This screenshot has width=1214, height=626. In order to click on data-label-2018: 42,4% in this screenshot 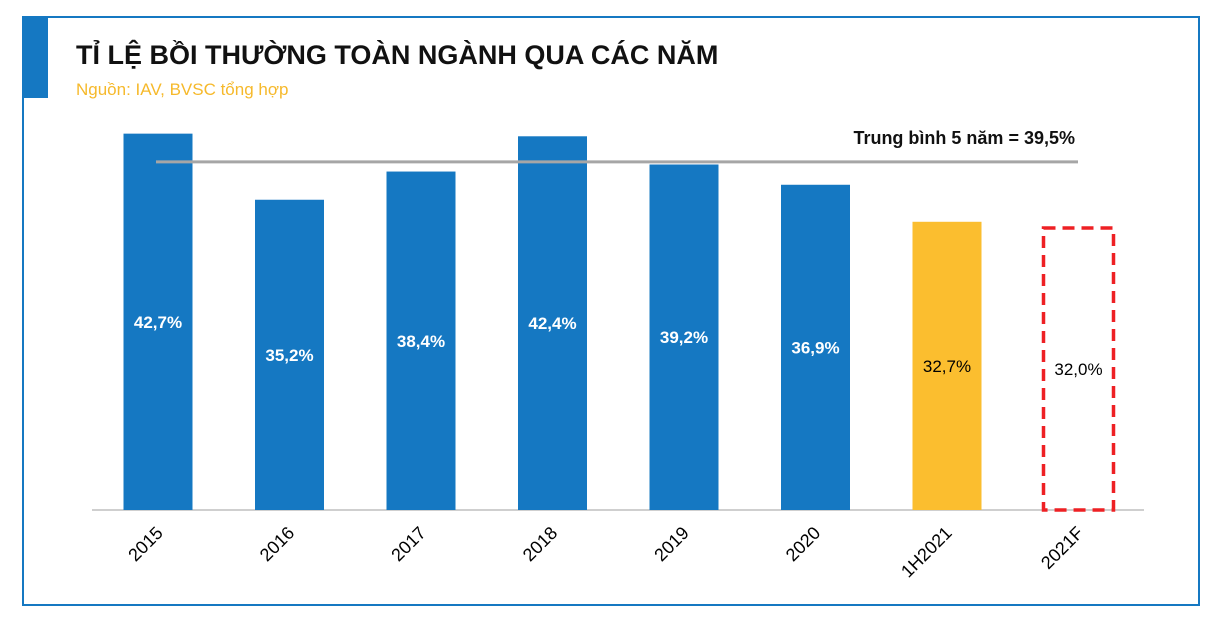, I will do `click(552, 323)`.